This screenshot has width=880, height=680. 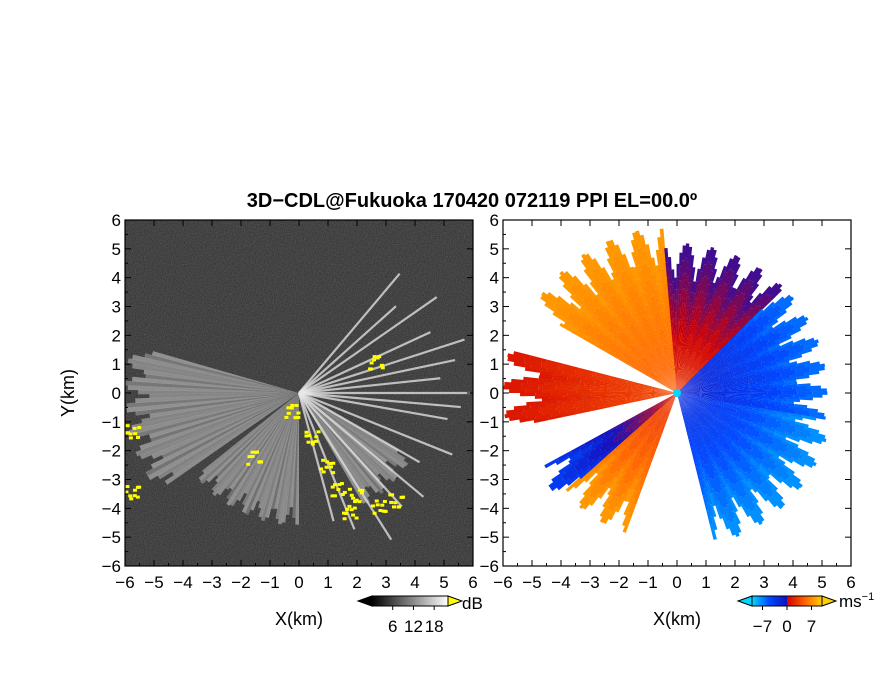 I want to click on echo-ray, so click(x=345, y=466).